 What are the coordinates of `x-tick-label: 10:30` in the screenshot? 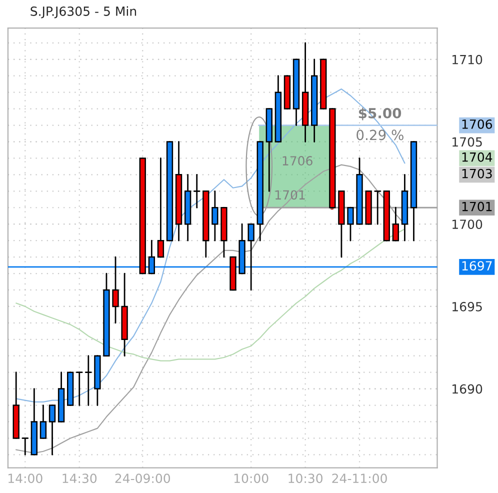 It's located at (305, 479).